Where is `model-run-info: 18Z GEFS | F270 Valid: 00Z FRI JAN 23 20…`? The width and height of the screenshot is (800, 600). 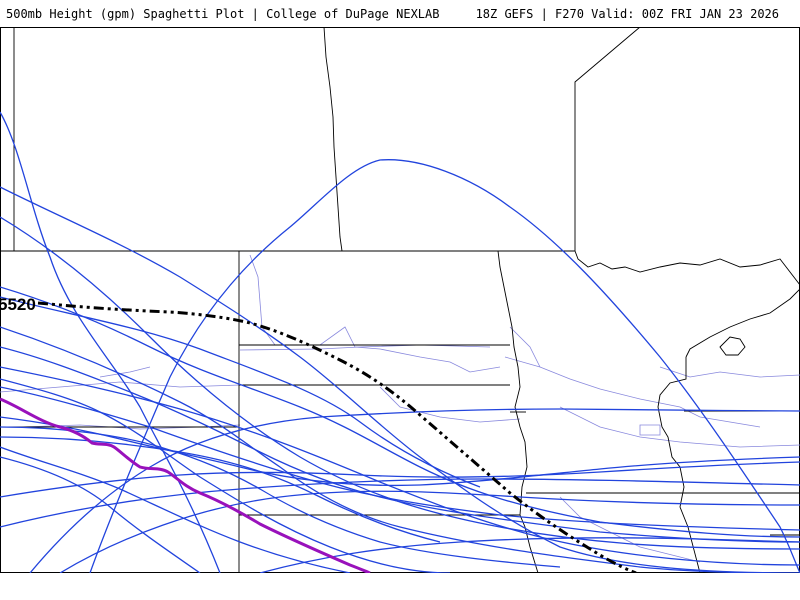 model-run-info: 18Z GEFS | F270 Valid: 00Z FRI JAN 23 20… is located at coordinates (627, 14).